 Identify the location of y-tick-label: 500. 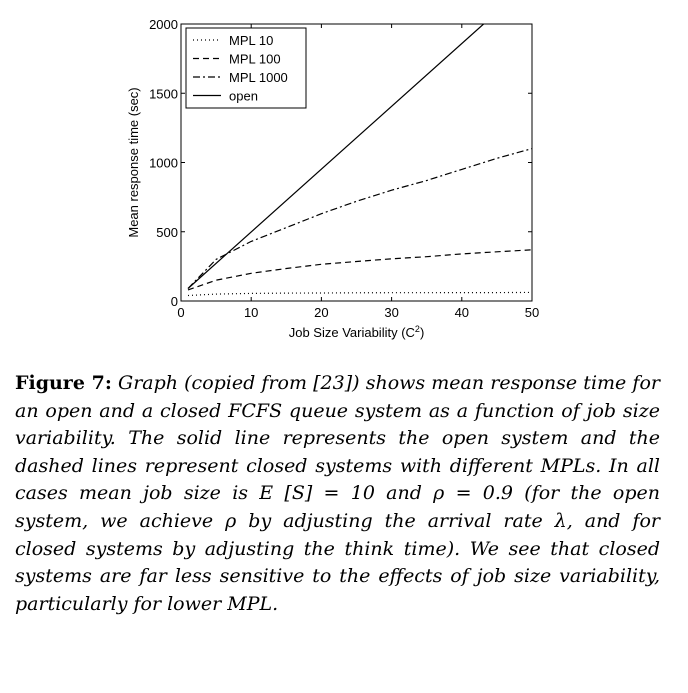
(167, 232).